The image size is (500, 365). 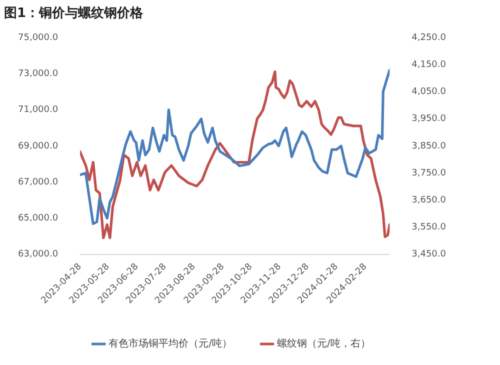 I want to click on y-tick-label: 73,000.0, so click(x=38, y=74).